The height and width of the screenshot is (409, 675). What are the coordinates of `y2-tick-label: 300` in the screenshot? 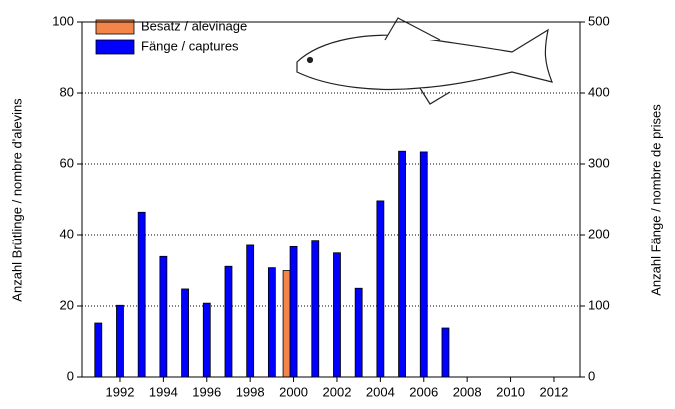 It's located at (599, 162).